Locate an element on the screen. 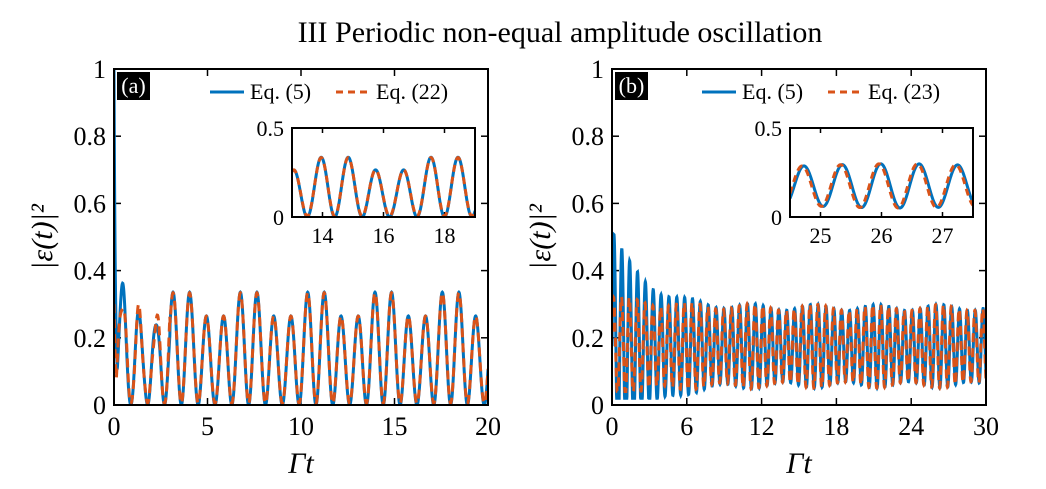 The image size is (1046, 489). panel-b-inset-frame is located at coordinates (881, 172).